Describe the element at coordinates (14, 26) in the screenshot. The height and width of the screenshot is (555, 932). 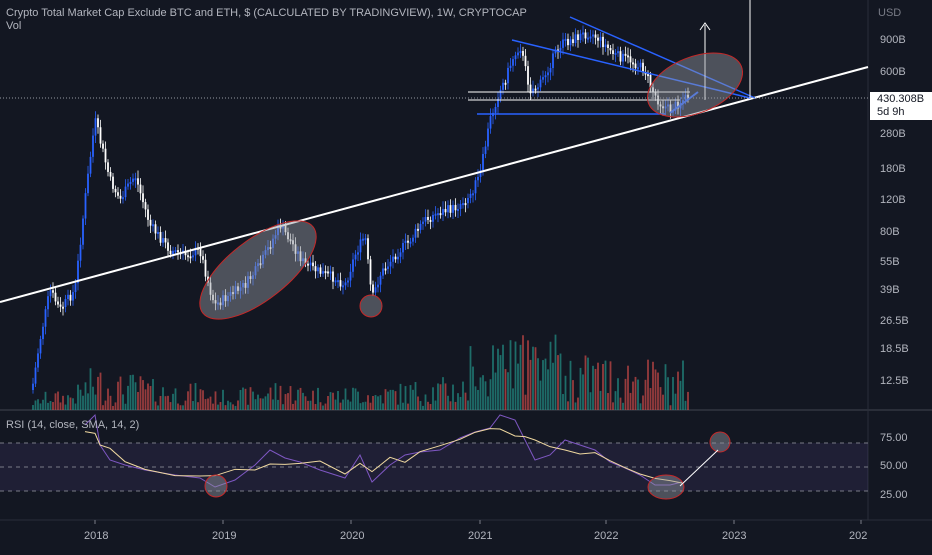
I see `volume-indicator-label: Vol` at that location.